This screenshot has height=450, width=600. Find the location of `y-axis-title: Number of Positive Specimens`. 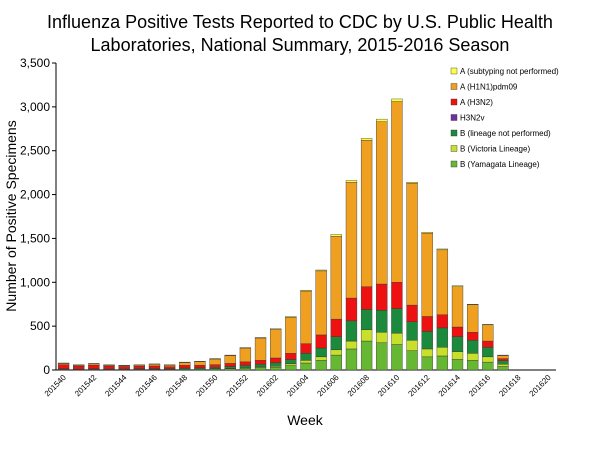

y-axis-title: Number of Positive Specimens is located at coordinates (11, 215).